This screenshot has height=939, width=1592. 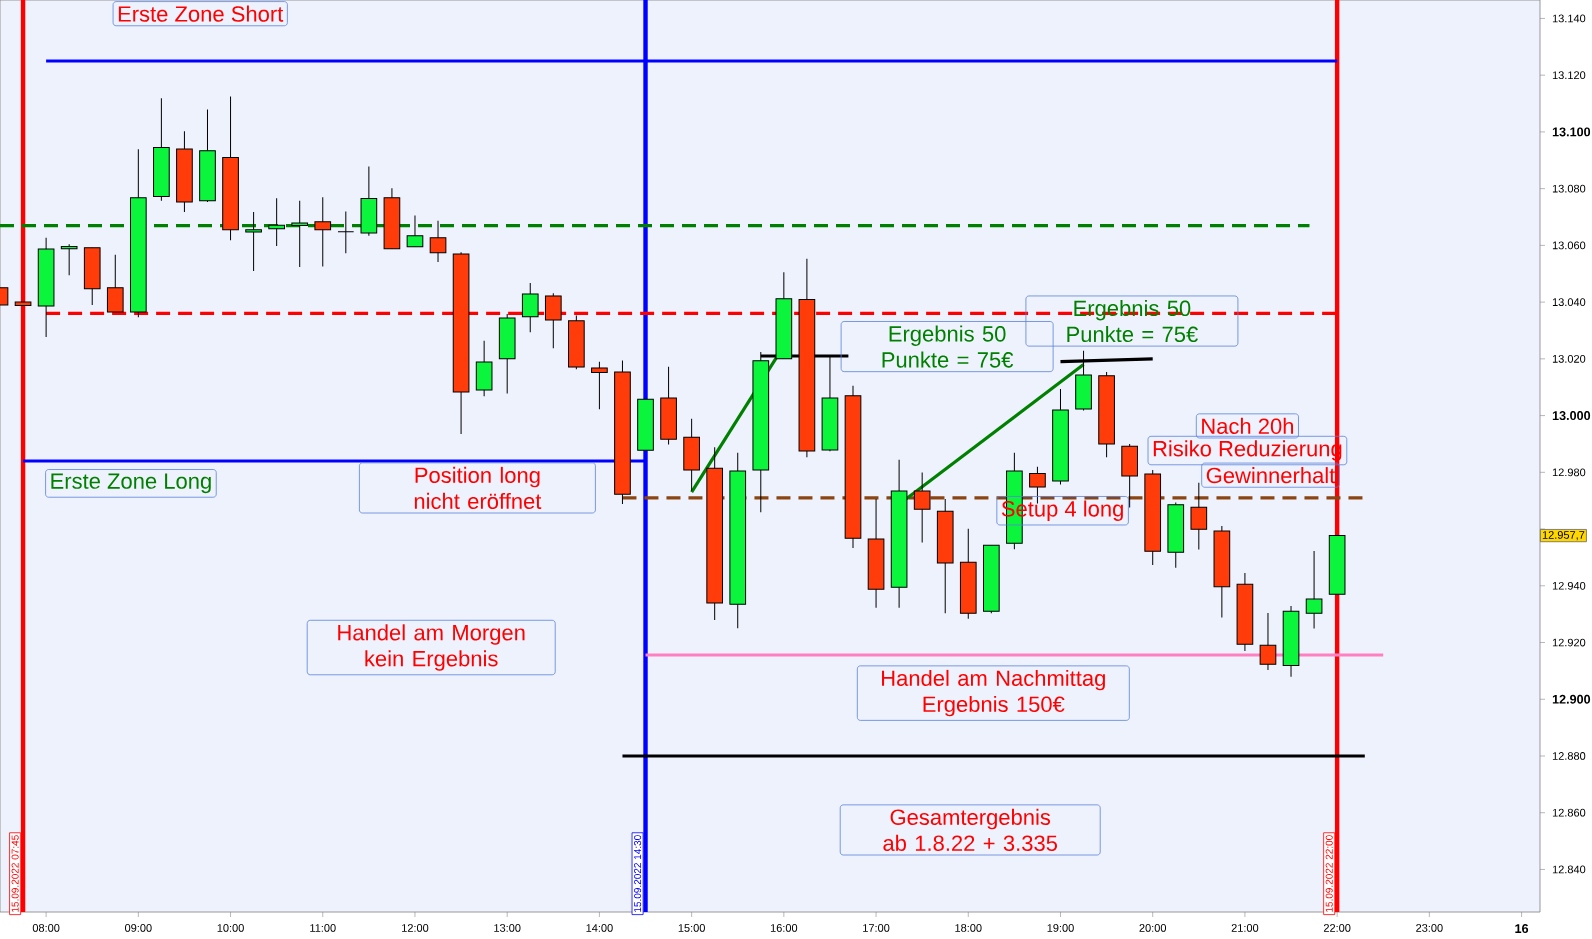 I want to click on x-tick-label: 08:00, so click(x=46, y=928).